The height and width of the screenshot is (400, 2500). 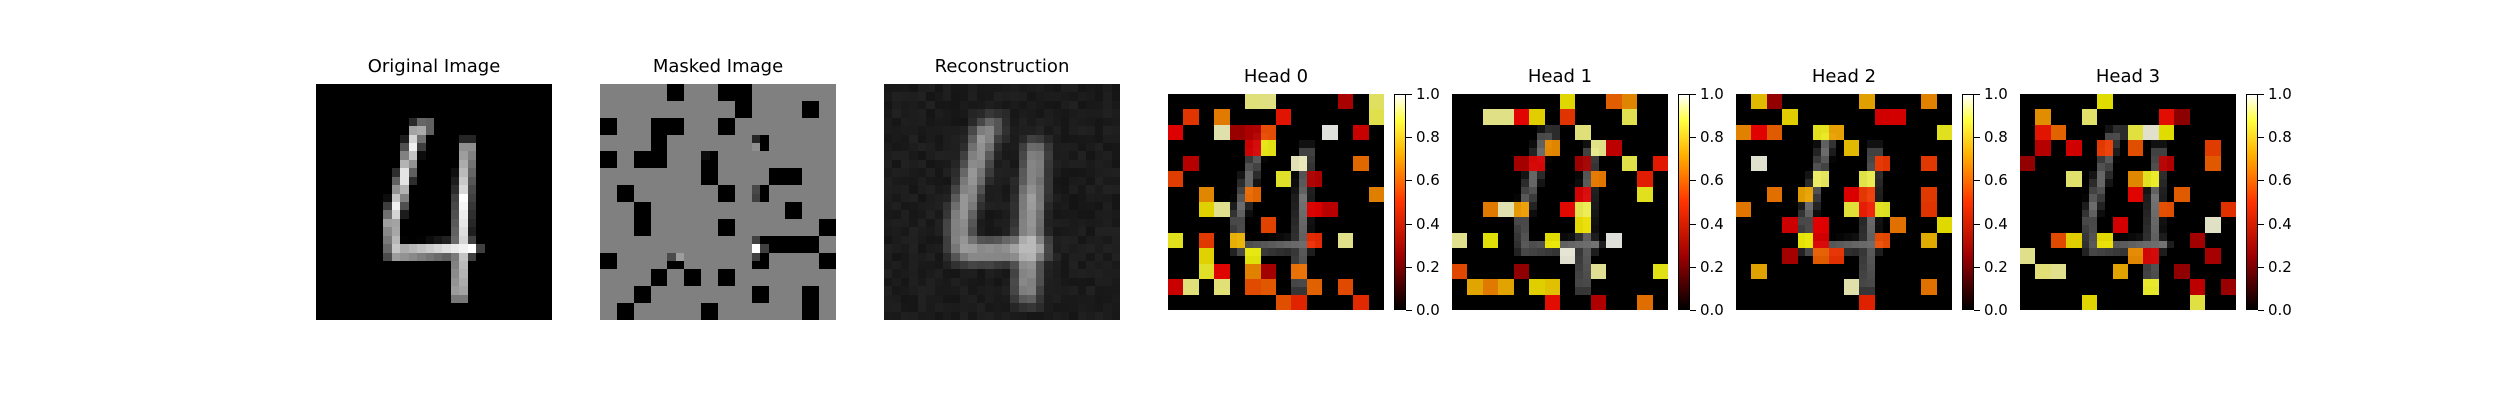 What do you see at coordinates (718, 202) in the screenshot?
I see `masked-image` at bounding box center [718, 202].